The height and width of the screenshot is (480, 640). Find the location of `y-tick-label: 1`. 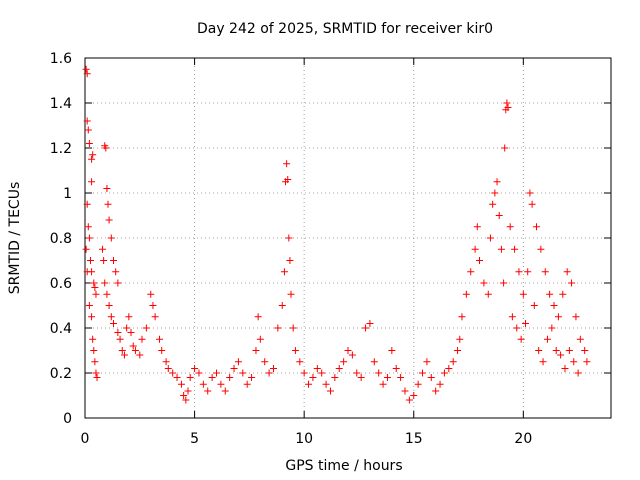

y-tick-label: 1 is located at coordinates (67, 194).